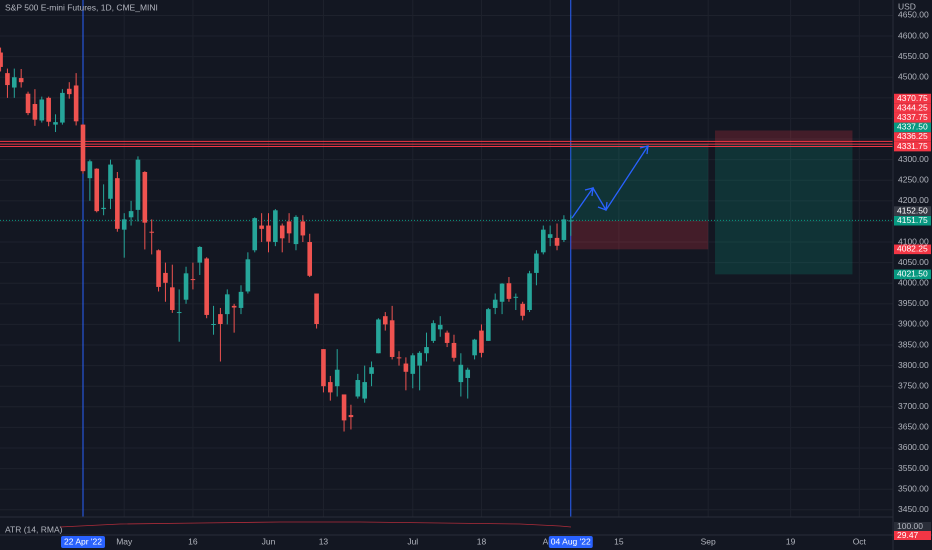  Describe the element at coordinates (913, 241) in the screenshot. I see `y-tick-label: 4100.00` at that location.